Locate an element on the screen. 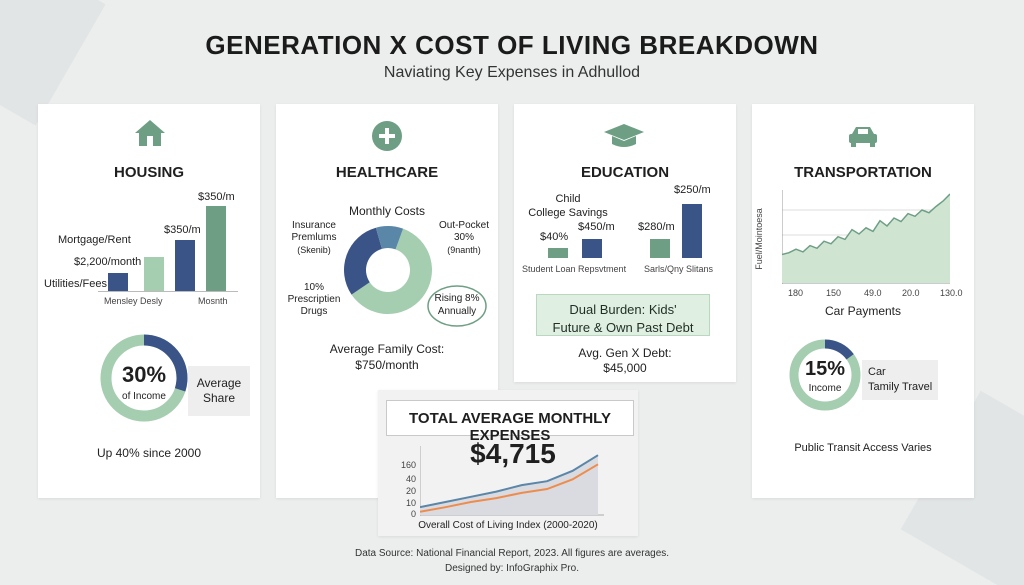 The image size is (1024, 585). total-line-chart is located at coordinates (512, 481).